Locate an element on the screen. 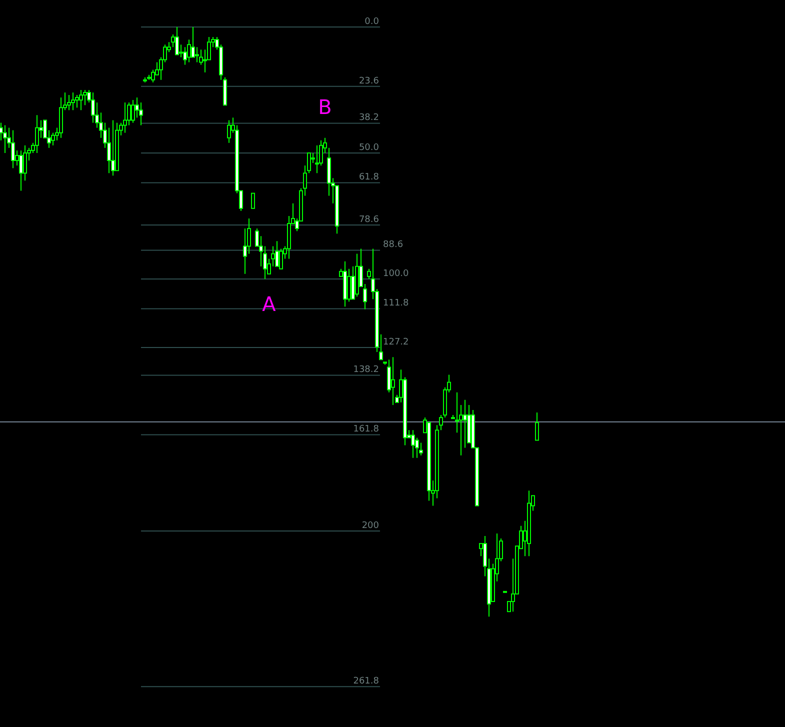  ref-line-label: 200 is located at coordinates (371, 525).